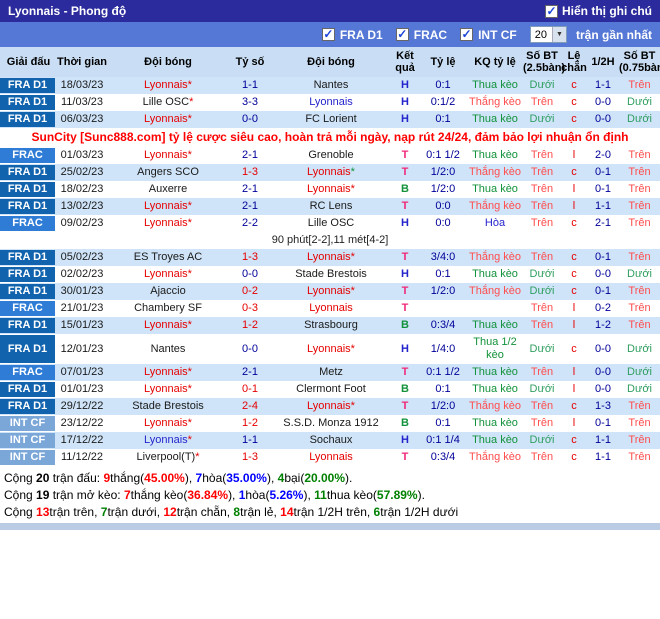  What do you see at coordinates (331, 440) in the screenshot?
I see `away-team: Sochaux` at bounding box center [331, 440].